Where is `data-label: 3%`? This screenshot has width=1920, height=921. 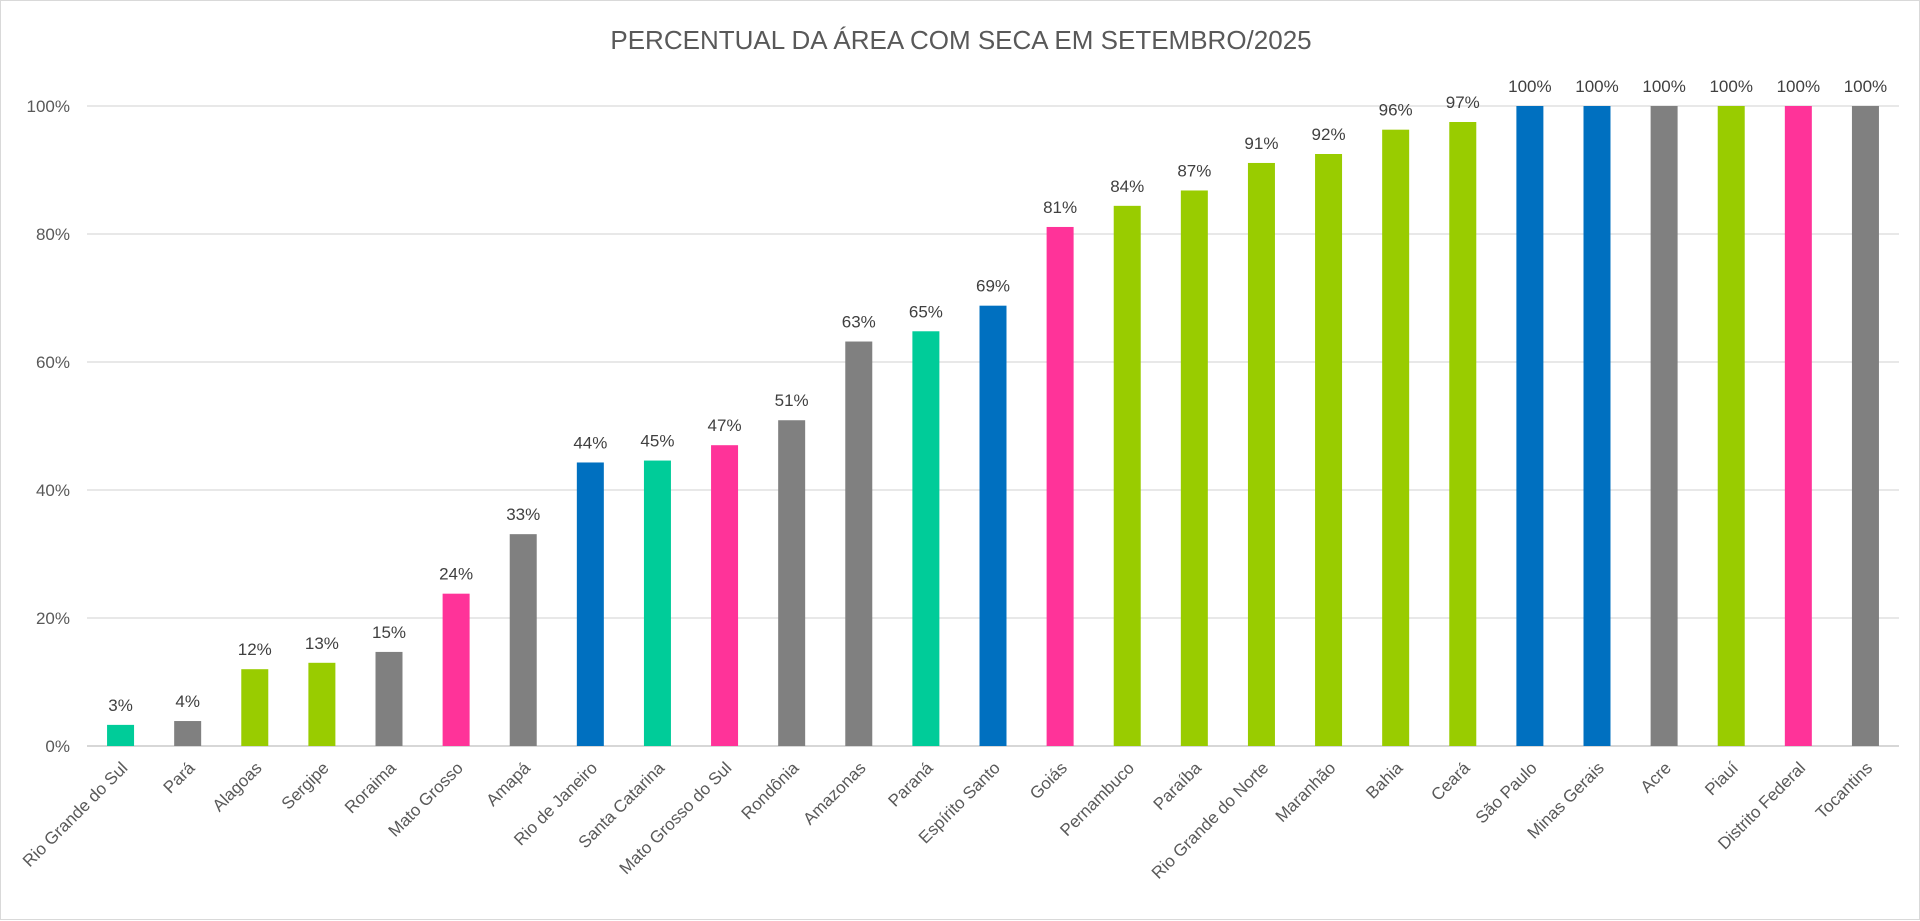 data-label: 3% is located at coordinates (120, 705).